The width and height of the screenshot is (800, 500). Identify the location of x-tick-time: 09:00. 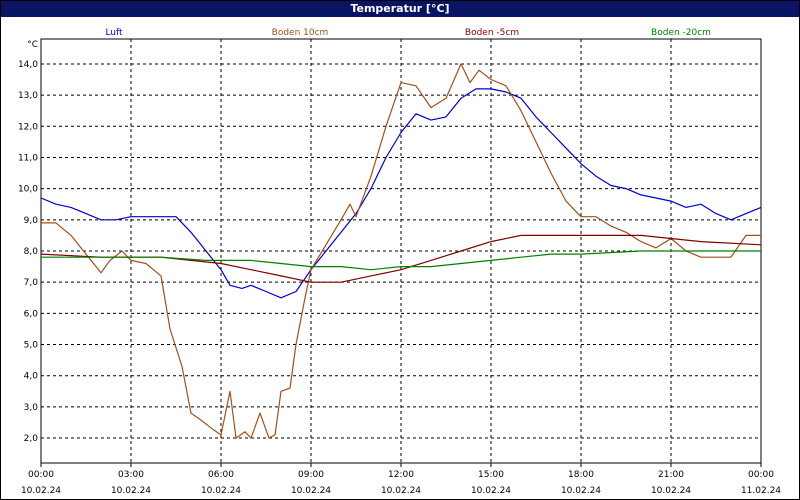
(311, 475).